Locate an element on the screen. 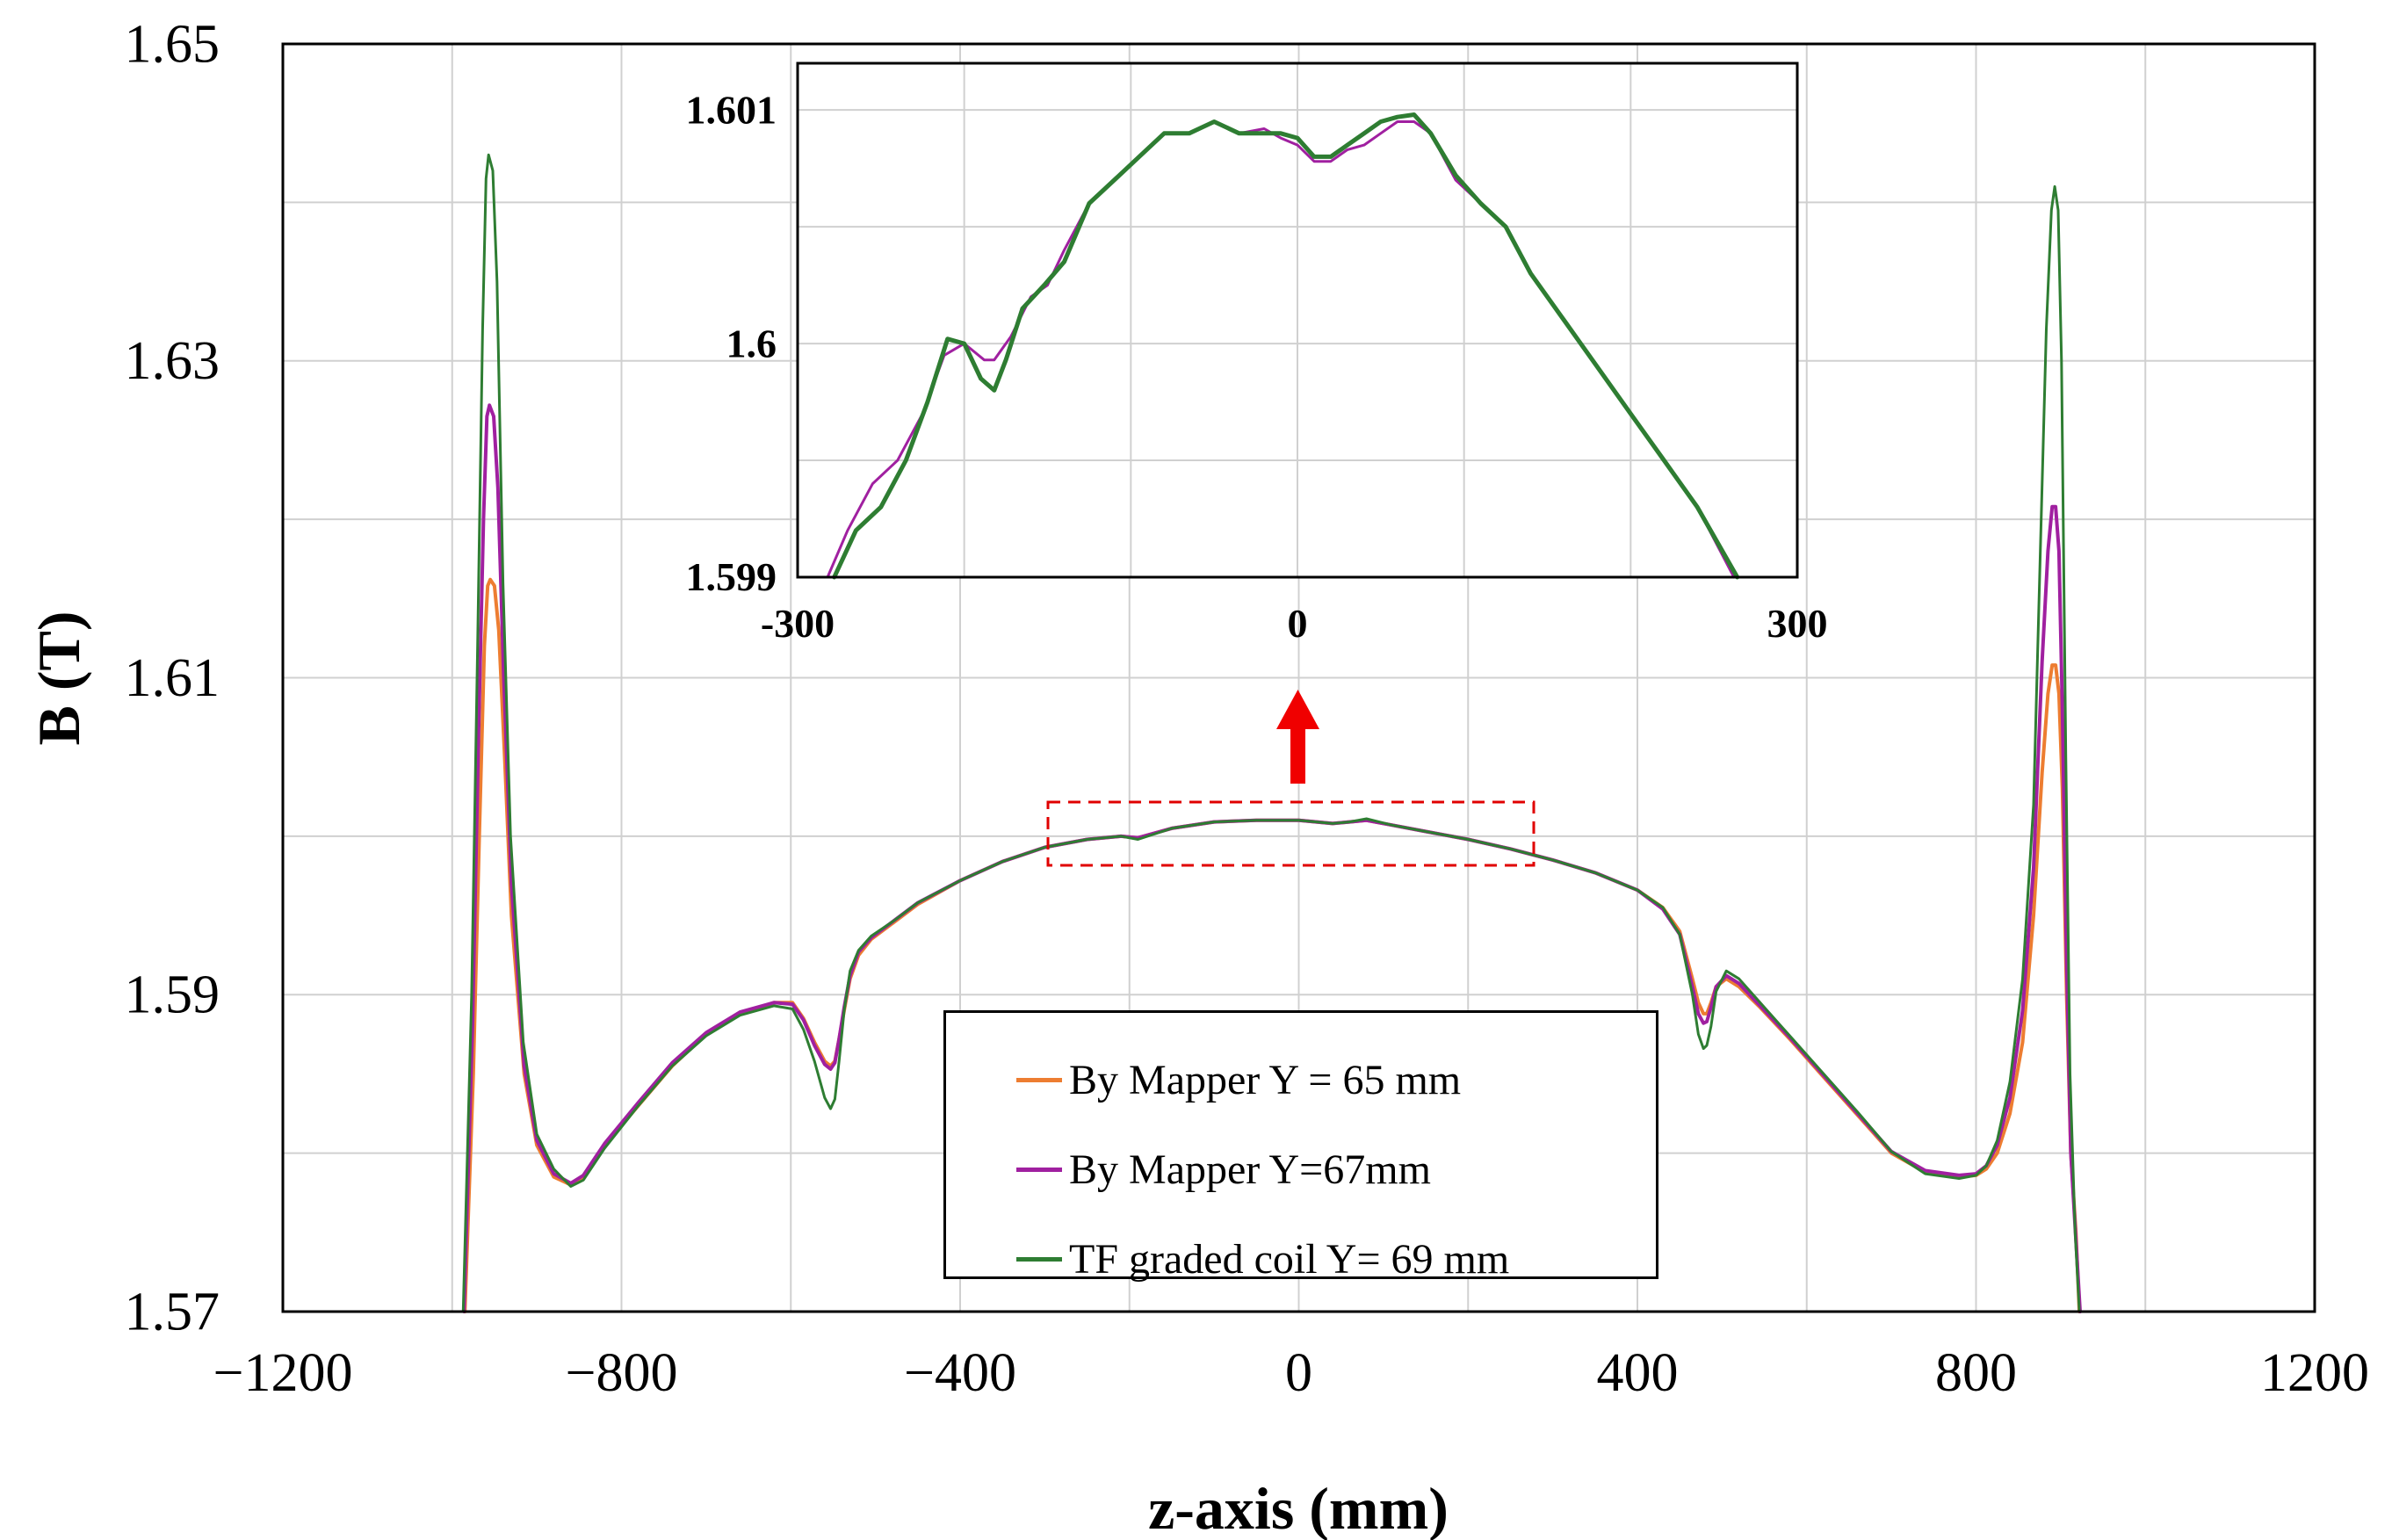 Image resolution: width=2399 pixels, height=1540 pixels. main-x-tick-label-5: 800 is located at coordinates (1976, 1373).